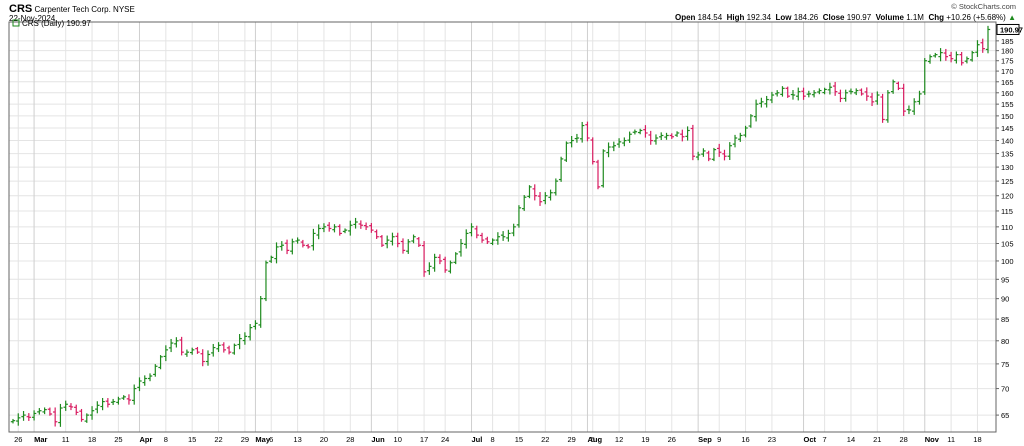  I want to click on y-tick-label: 90, so click(1005, 299).